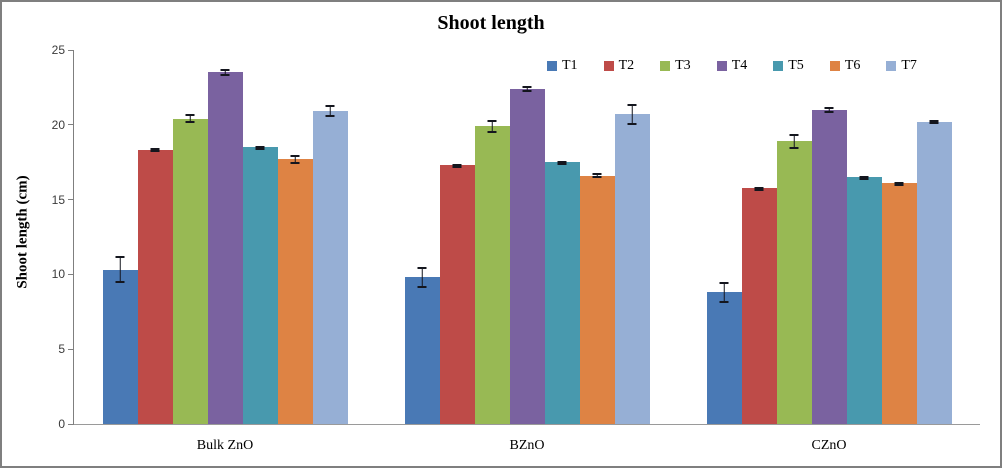 Image resolution: width=1002 pixels, height=468 pixels. Describe the element at coordinates (190, 271) in the screenshot. I see `bar-T3-Bulk-ZnO` at that location.